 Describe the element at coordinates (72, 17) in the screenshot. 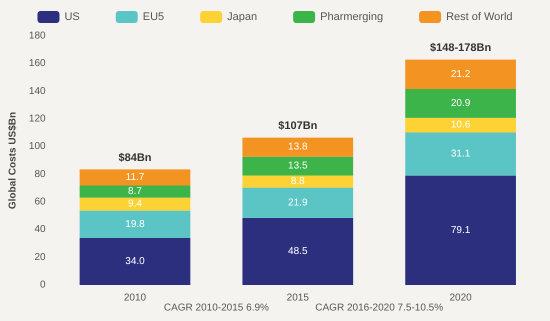

I see `legend-label: US` at that location.